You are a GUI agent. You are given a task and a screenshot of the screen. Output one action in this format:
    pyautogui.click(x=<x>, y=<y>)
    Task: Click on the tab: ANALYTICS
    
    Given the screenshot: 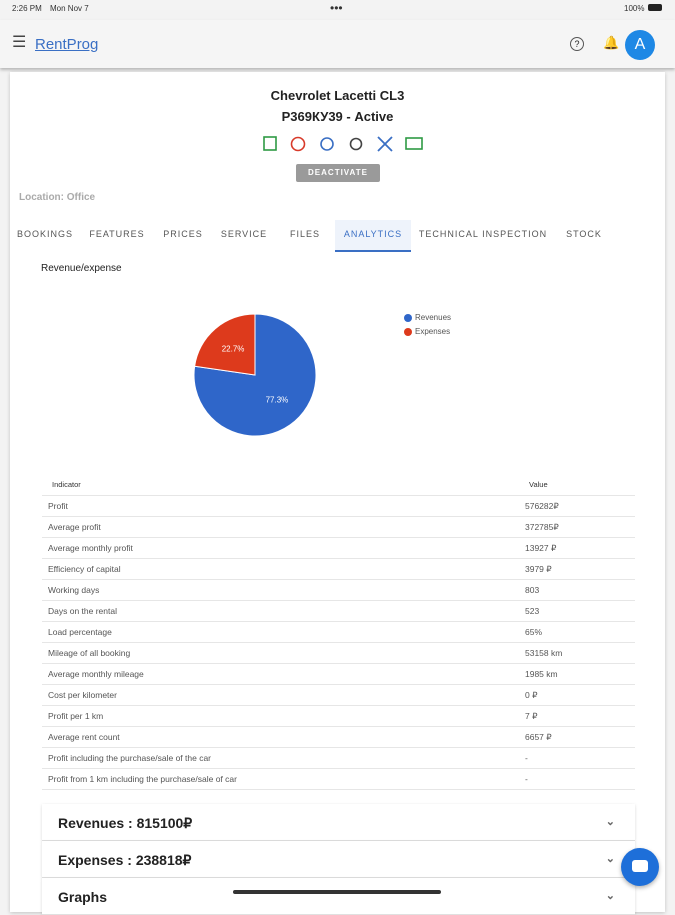 What is the action you would take?
    pyautogui.click(x=373, y=236)
    